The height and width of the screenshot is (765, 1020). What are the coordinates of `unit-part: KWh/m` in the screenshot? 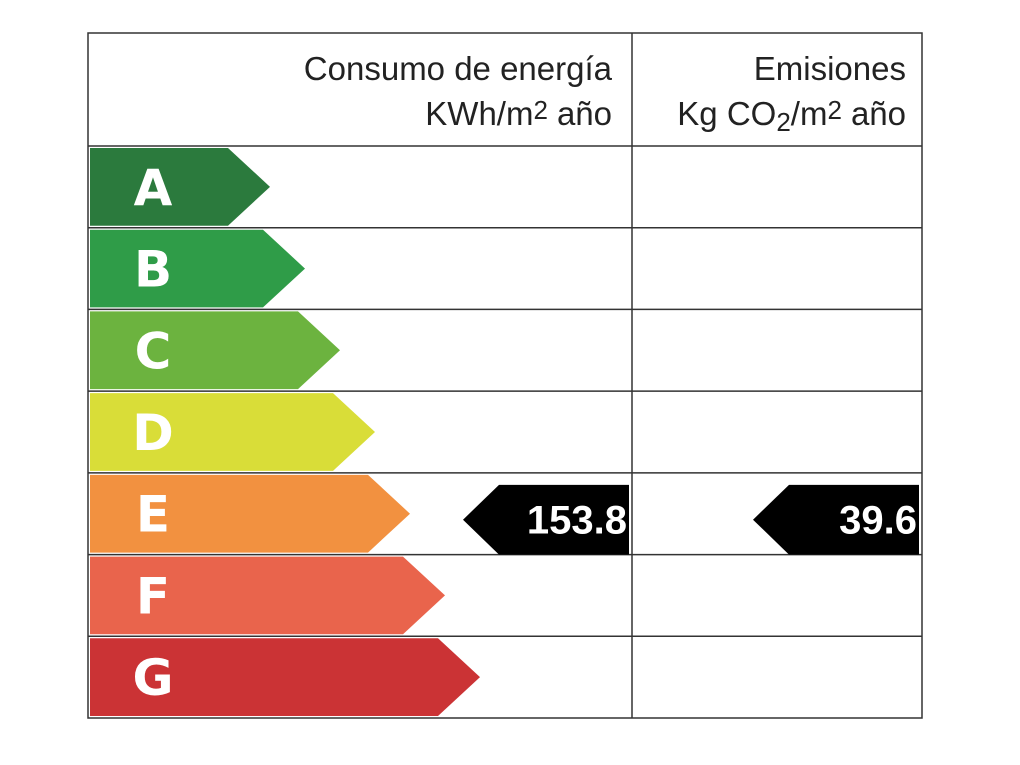 It's located at (479, 113).